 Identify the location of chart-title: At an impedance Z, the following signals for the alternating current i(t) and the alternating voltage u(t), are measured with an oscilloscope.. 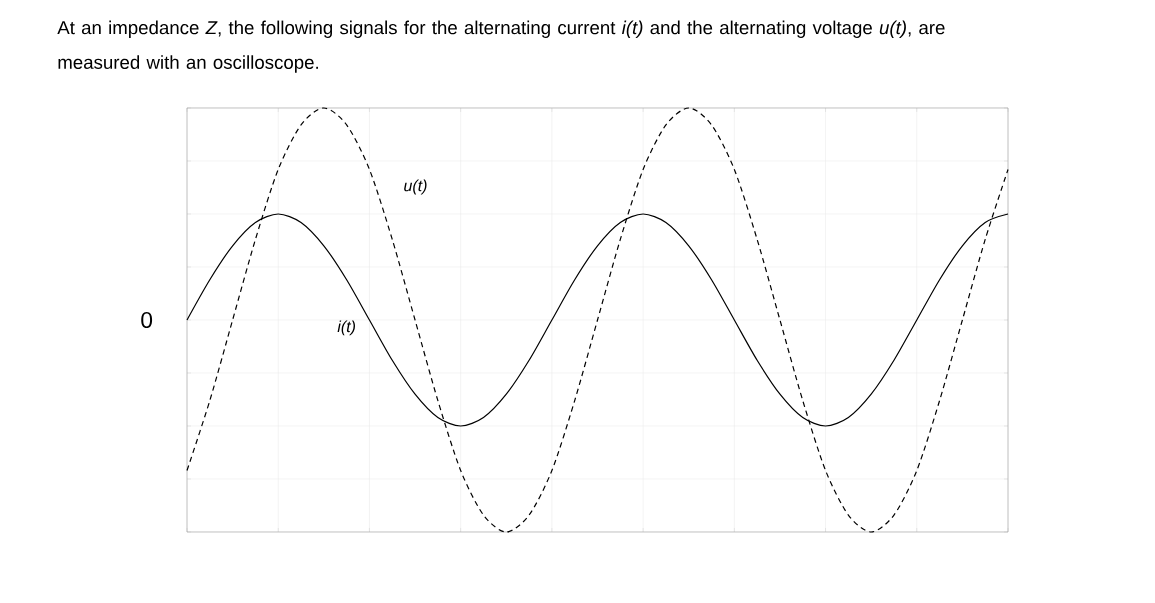
(501, 46).